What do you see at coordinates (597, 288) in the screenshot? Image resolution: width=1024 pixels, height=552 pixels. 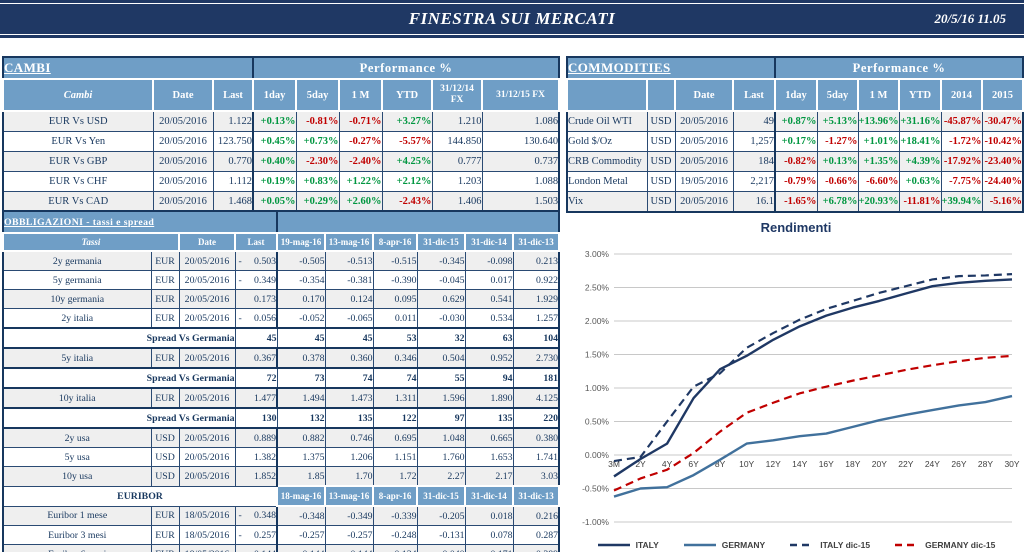 I see `svg-text: 2.50%` at bounding box center [597, 288].